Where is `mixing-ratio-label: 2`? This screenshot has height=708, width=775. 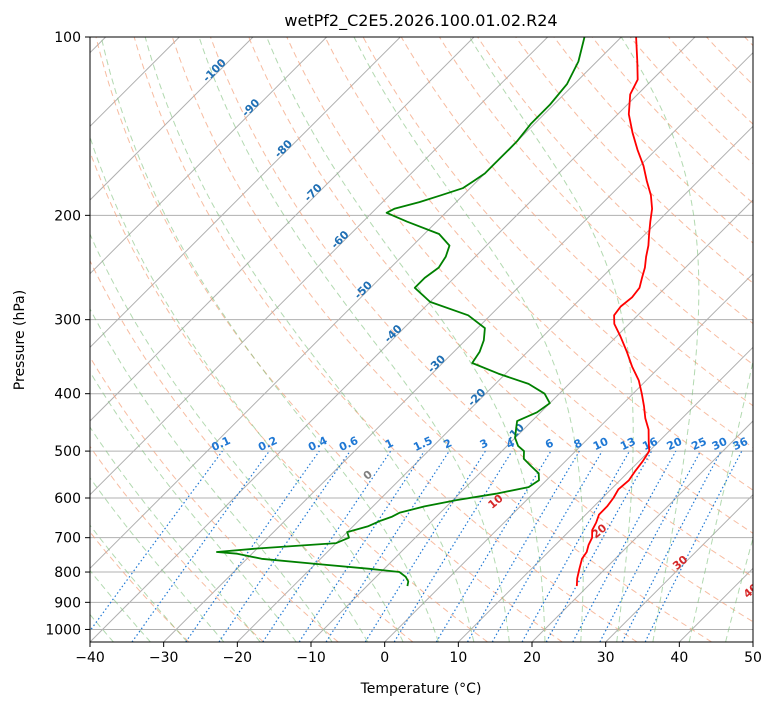
mixing-ratio-label: 2 is located at coordinates (448, 443).